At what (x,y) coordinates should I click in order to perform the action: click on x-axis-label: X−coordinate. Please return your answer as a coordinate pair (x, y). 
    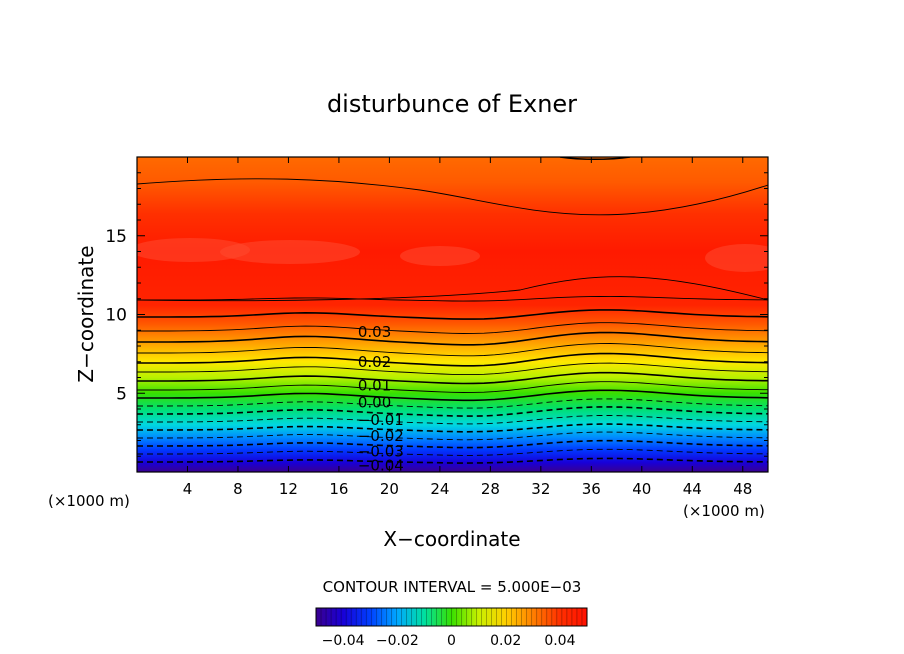
    Looking at the image, I should click on (451, 539).